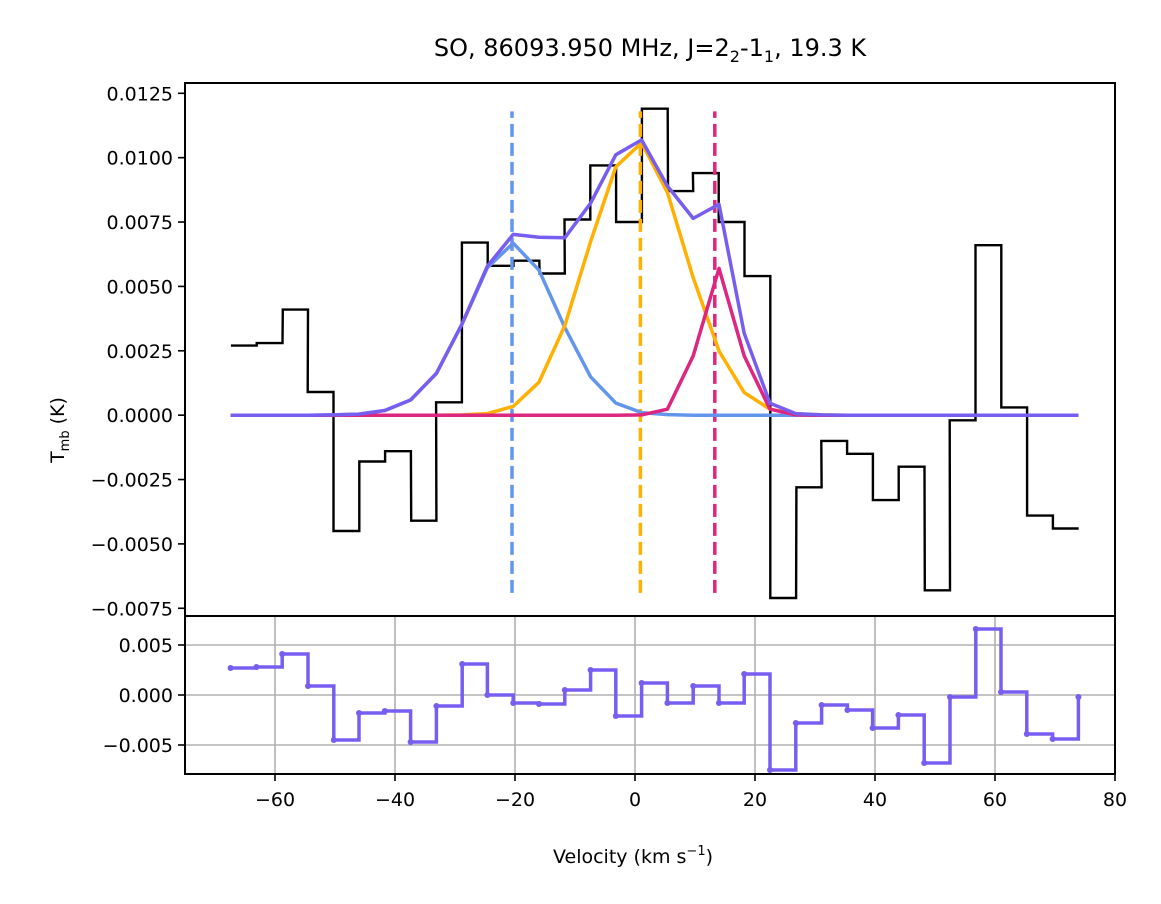 The height and width of the screenshot is (904, 1161). I want to click on spectrum-y-tick-label: 0.0025, so click(140, 352).